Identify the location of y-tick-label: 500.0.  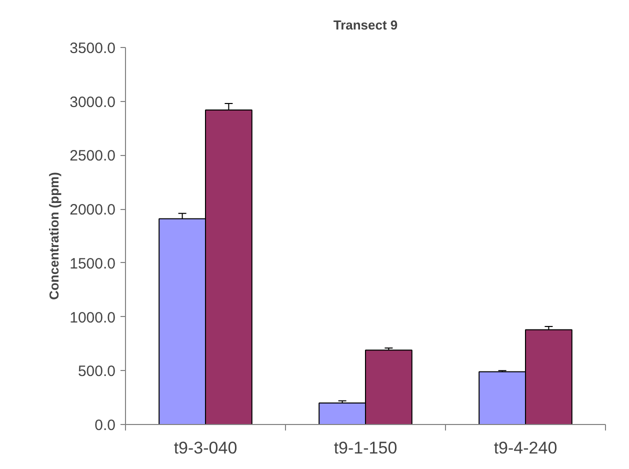
(97, 371).